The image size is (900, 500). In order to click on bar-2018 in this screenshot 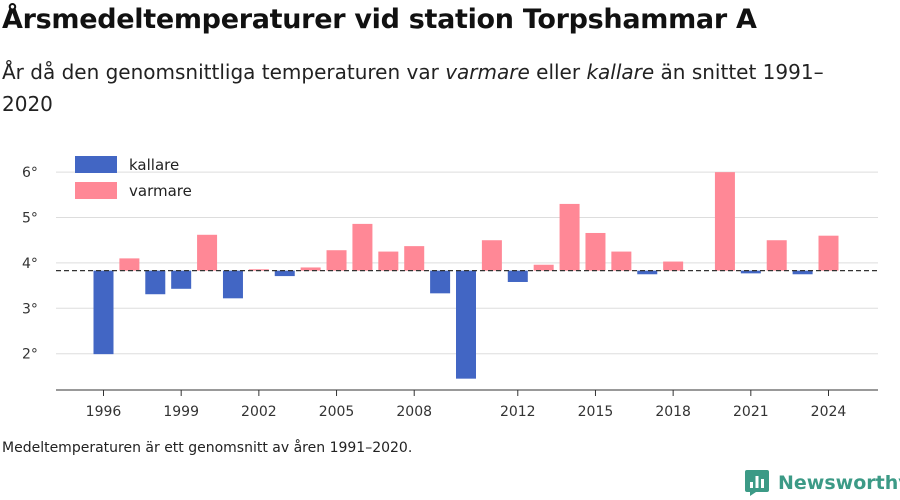, I will do `click(673, 266)`.